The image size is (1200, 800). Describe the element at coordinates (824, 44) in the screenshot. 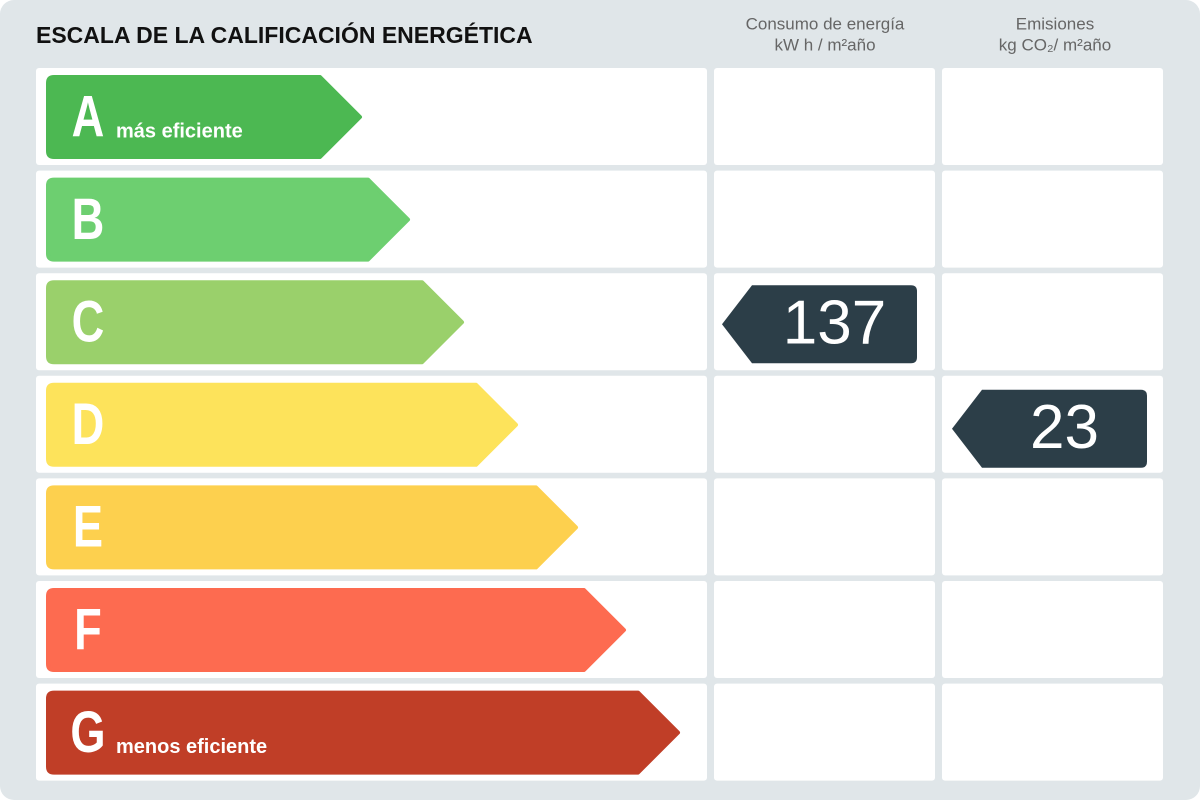

I see `column-unit: kW h / m²año` at that location.